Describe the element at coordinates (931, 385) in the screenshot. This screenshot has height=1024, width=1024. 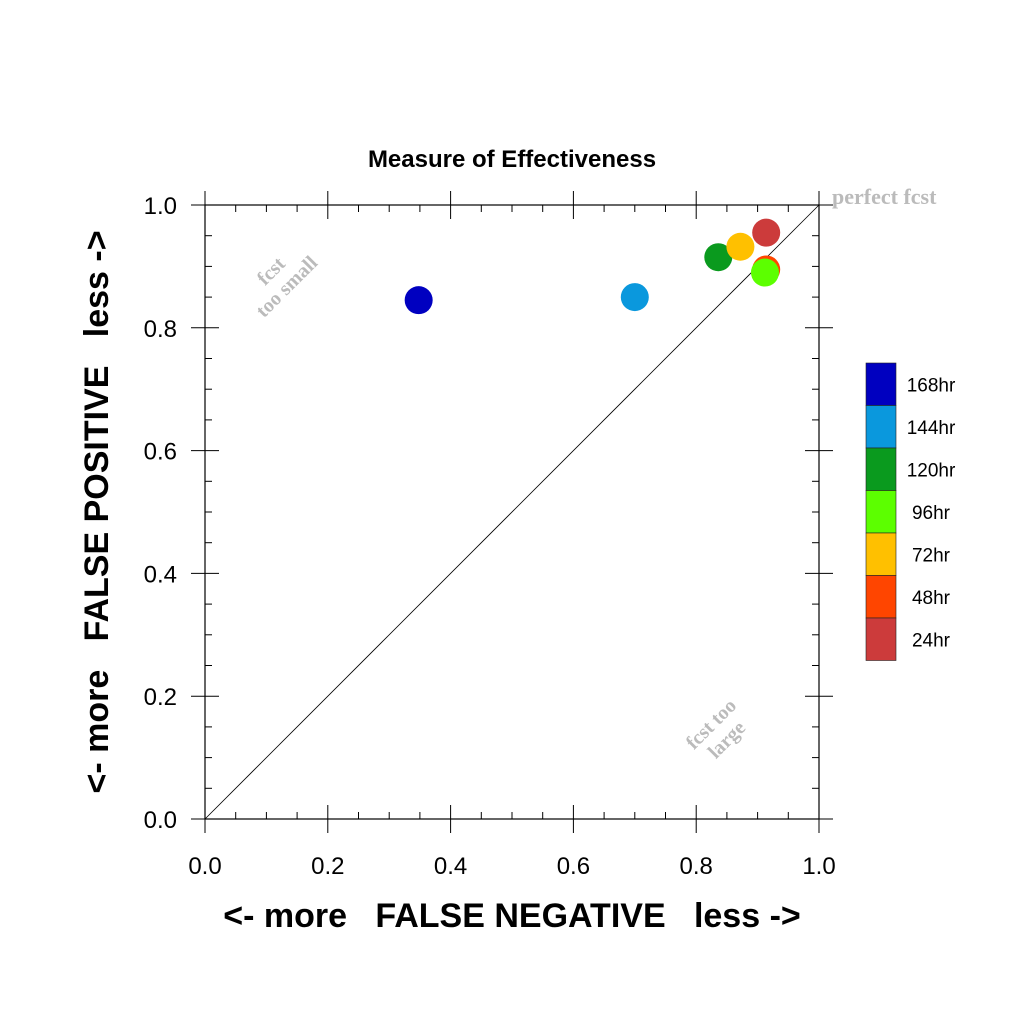
I see `legend-label-168hr: 168hr` at that location.